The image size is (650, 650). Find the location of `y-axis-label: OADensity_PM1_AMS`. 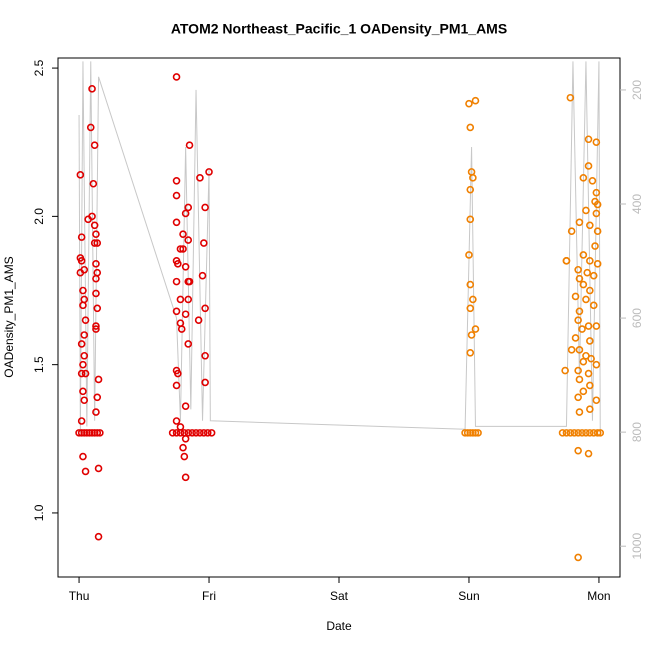

y-axis-label: OADensity_PM1_AMS is located at coordinates (9, 316).